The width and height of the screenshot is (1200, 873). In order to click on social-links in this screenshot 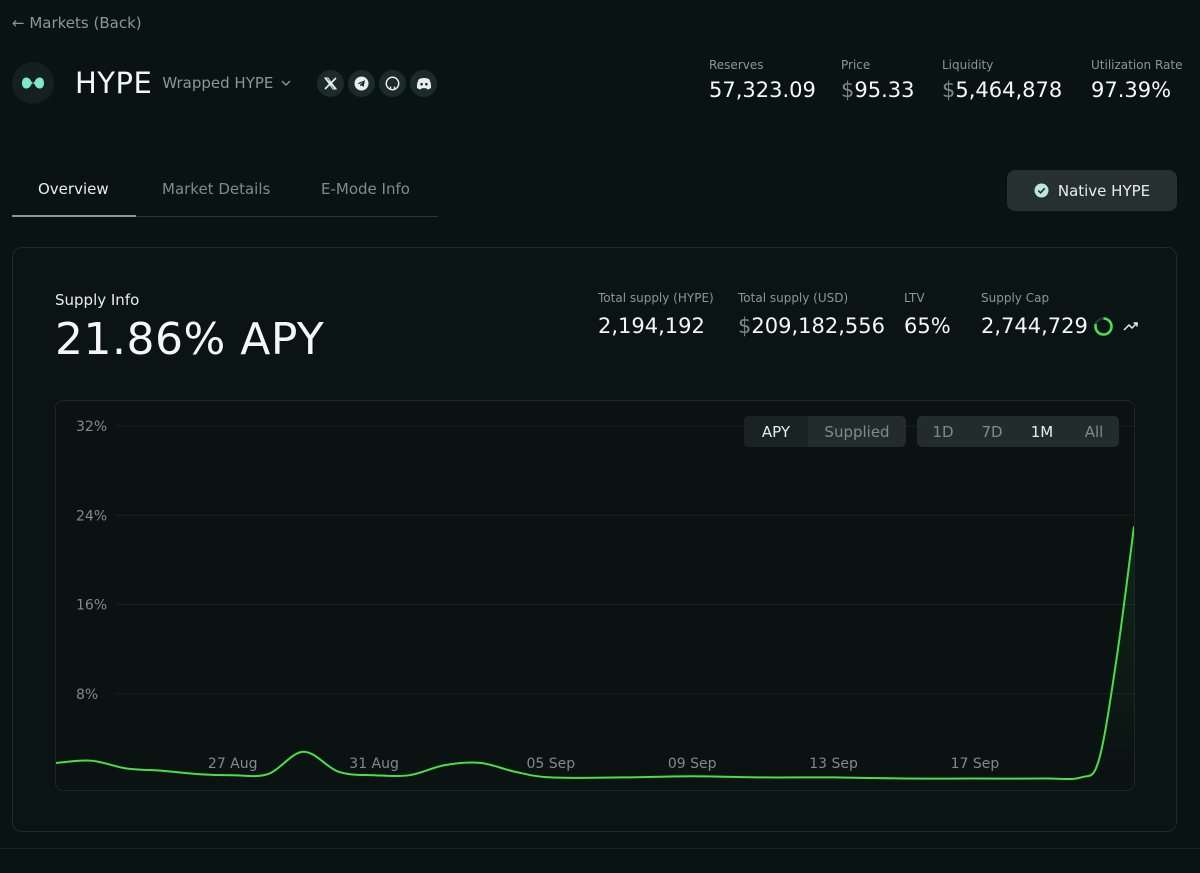, I will do `click(377, 83)`.